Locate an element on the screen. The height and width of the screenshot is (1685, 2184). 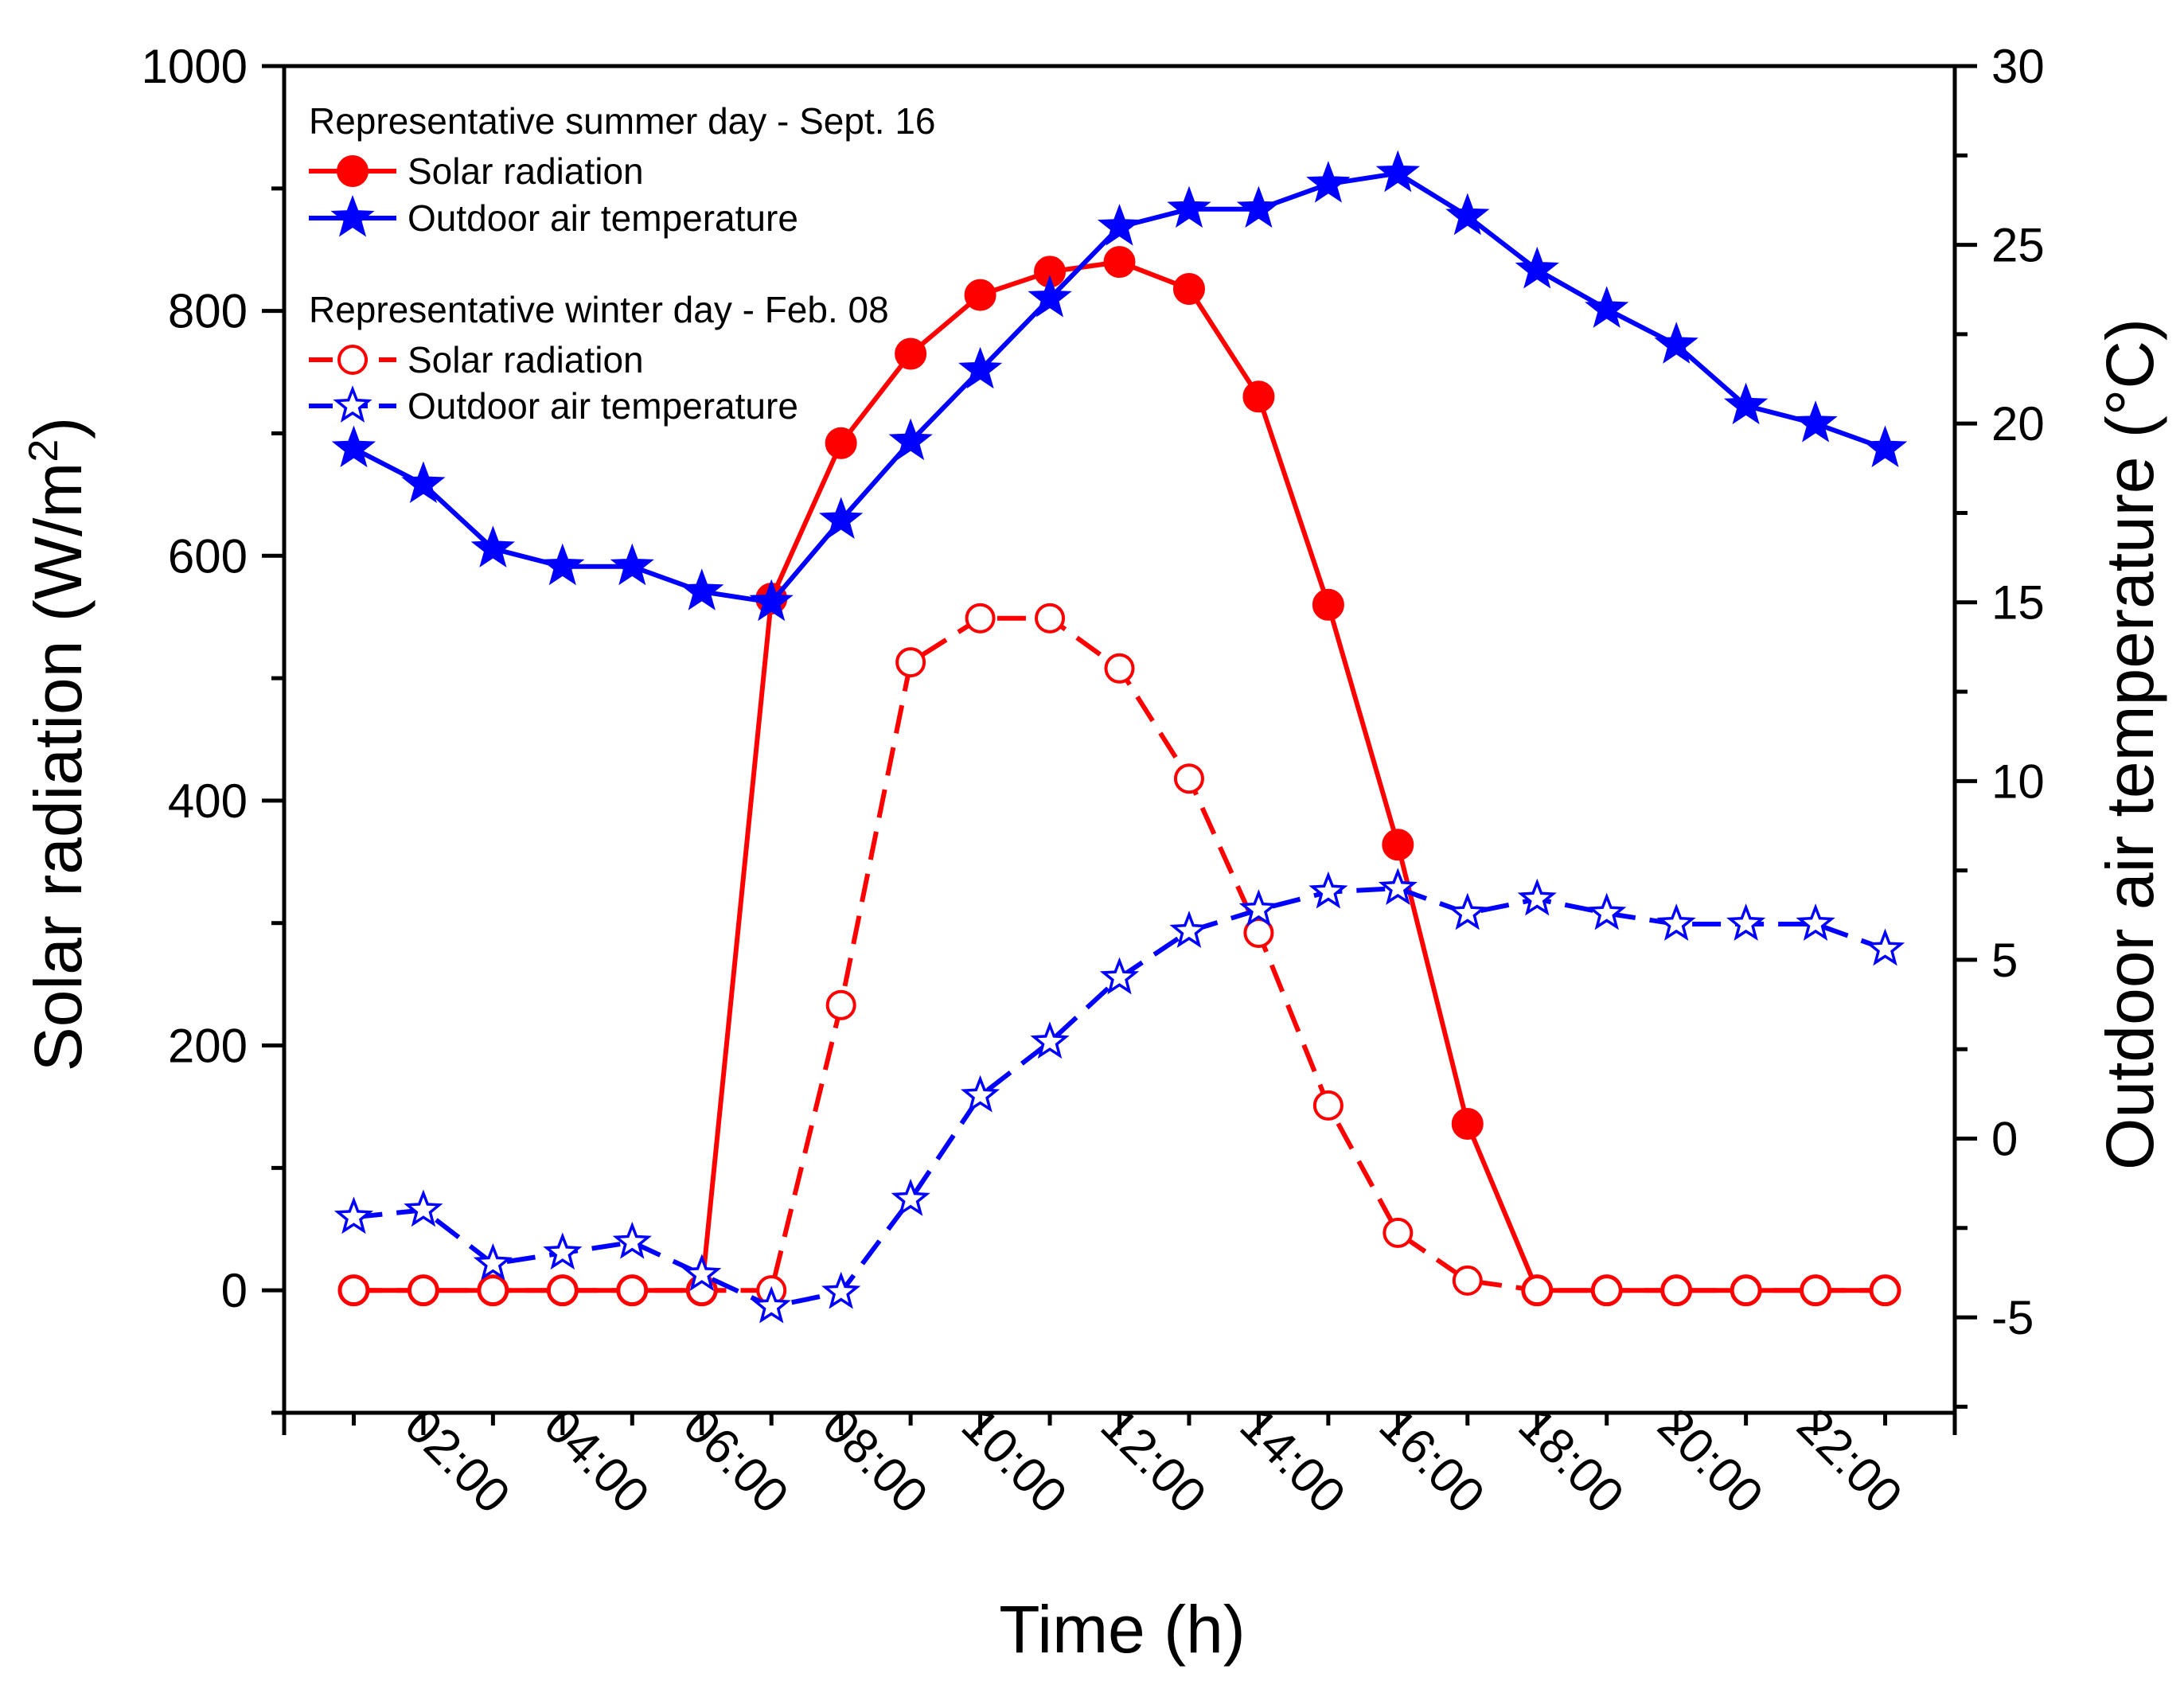
y-right-tick-label: 30 is located at coordinates (2018, 66).